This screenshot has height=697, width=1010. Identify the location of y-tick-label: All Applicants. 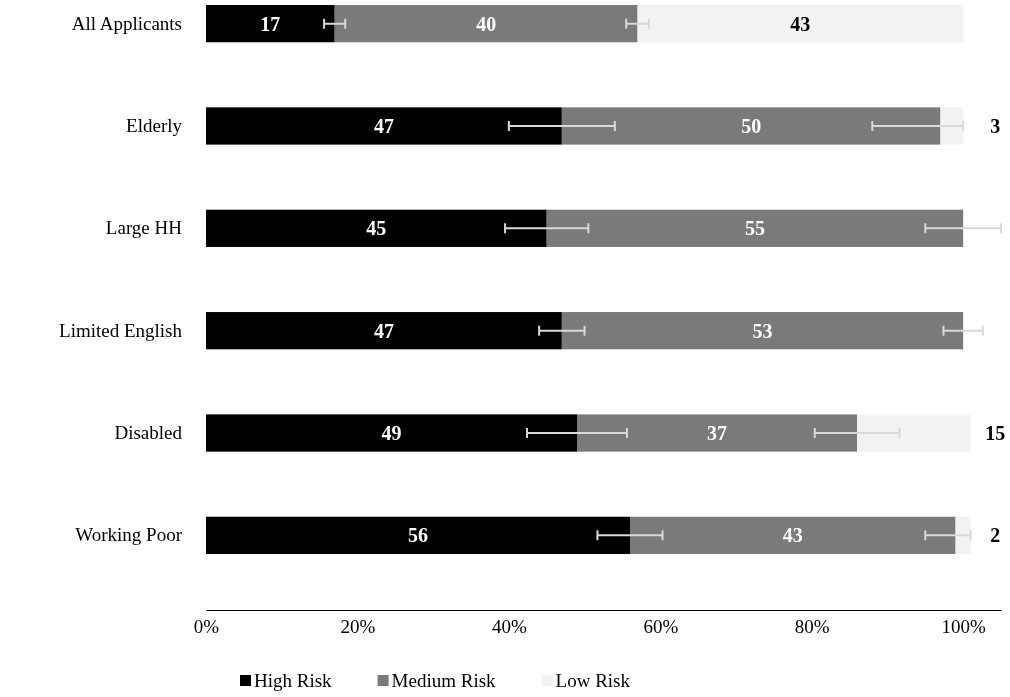
(126, 23).